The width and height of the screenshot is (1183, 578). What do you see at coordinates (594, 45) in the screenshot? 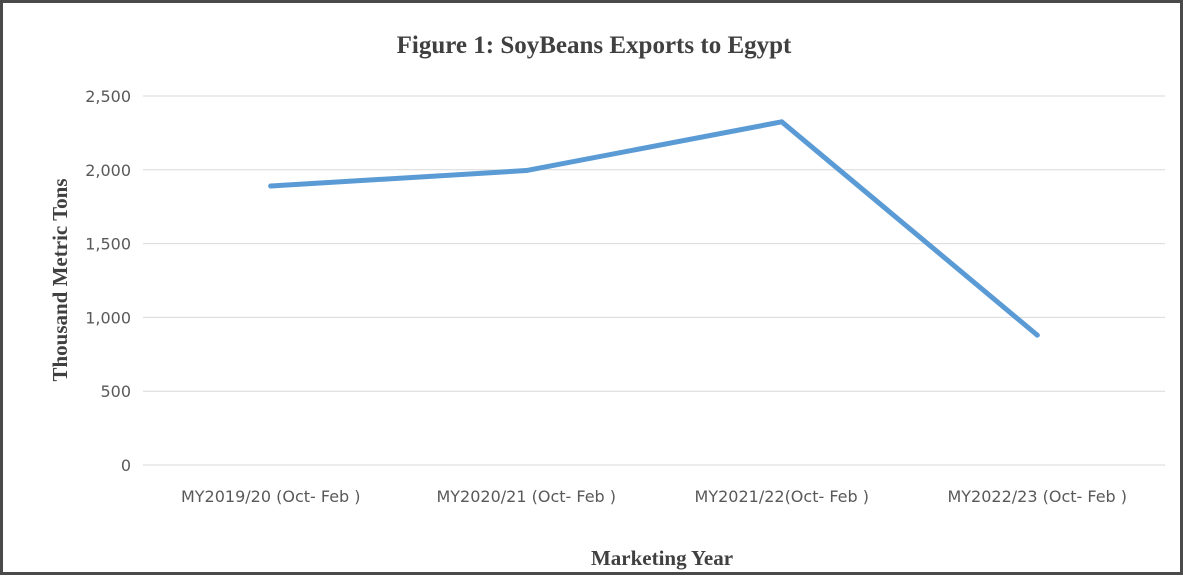
I see `chart-title: Figure 1: SoyBeans Exports to Egypt` at bounding box center [594, 45].